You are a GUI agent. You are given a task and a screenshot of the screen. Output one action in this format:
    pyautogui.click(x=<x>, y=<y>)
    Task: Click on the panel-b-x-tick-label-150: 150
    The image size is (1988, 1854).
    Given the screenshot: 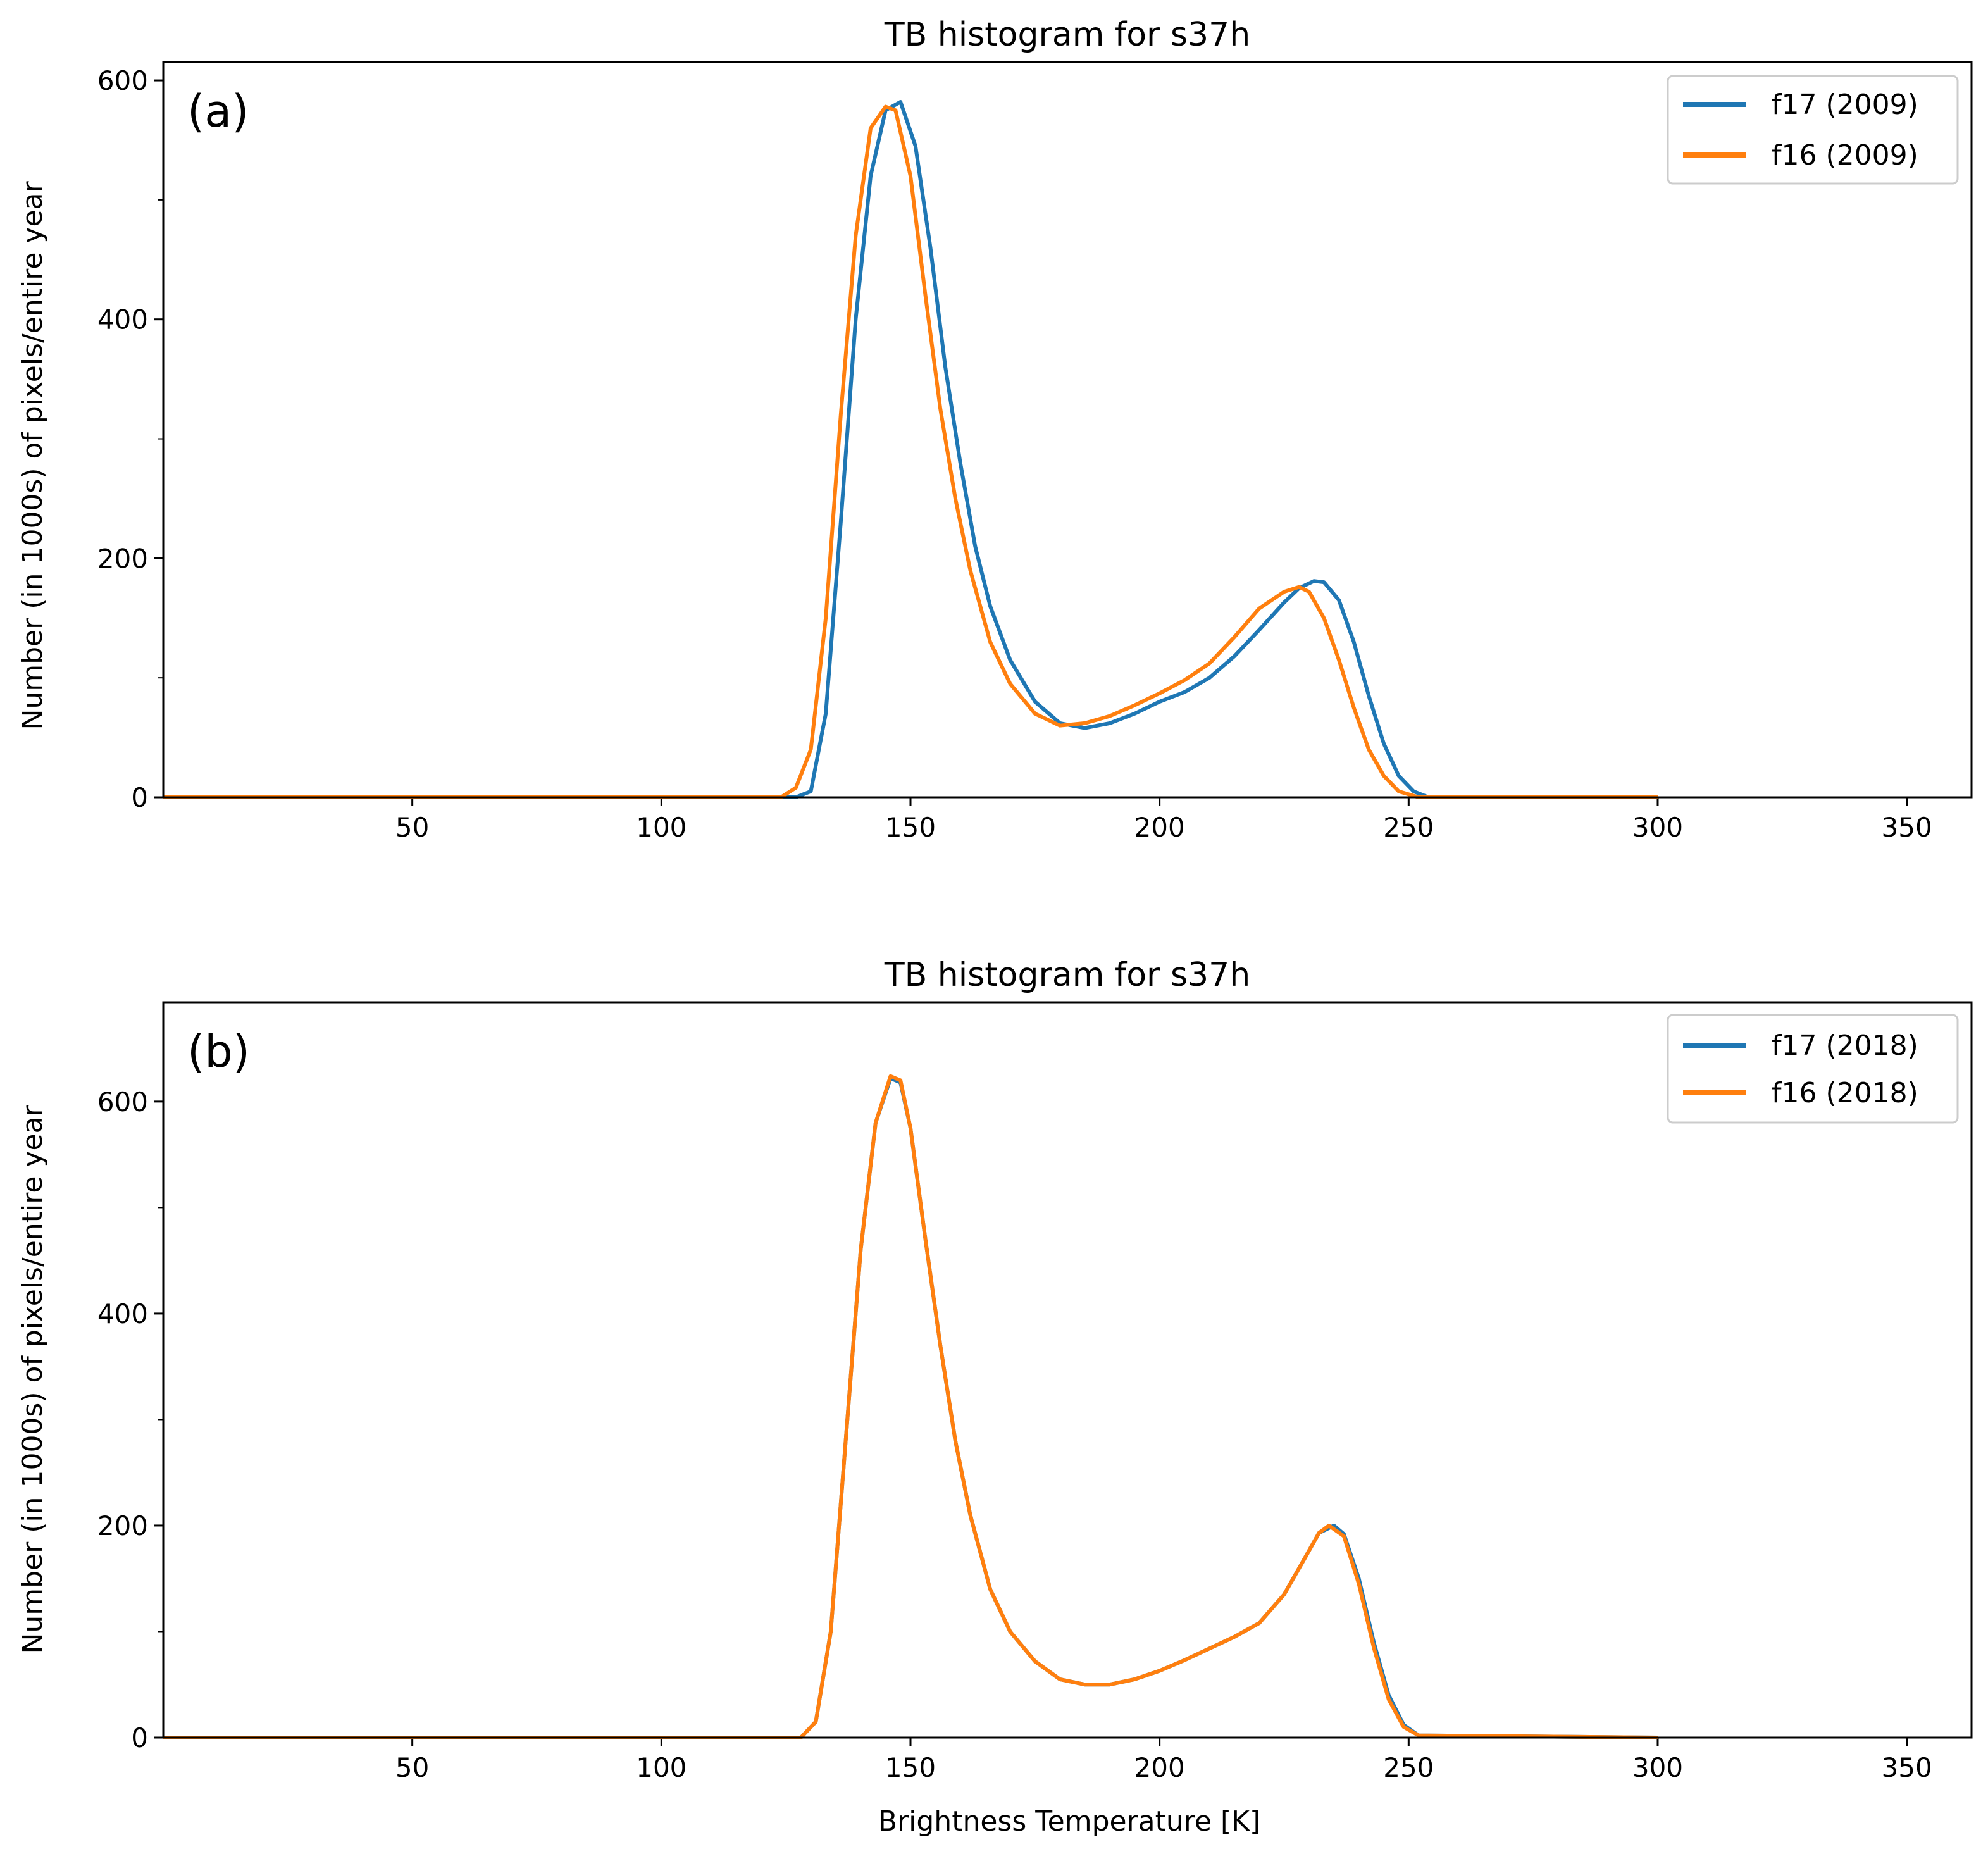 What is the action you would take?
    pyautogui.click(x=910, y=1767)
    